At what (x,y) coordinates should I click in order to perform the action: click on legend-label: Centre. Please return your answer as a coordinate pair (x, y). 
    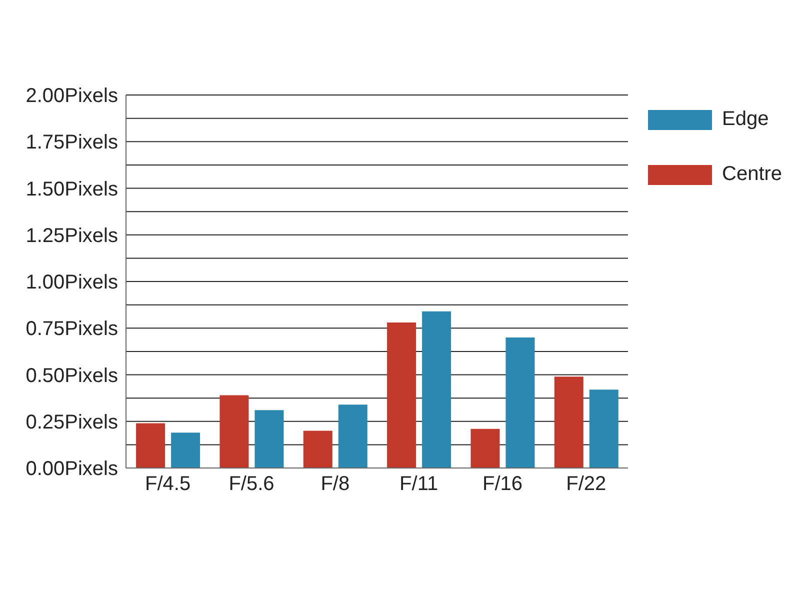
    Looking at the image, I should click on (752, 174).